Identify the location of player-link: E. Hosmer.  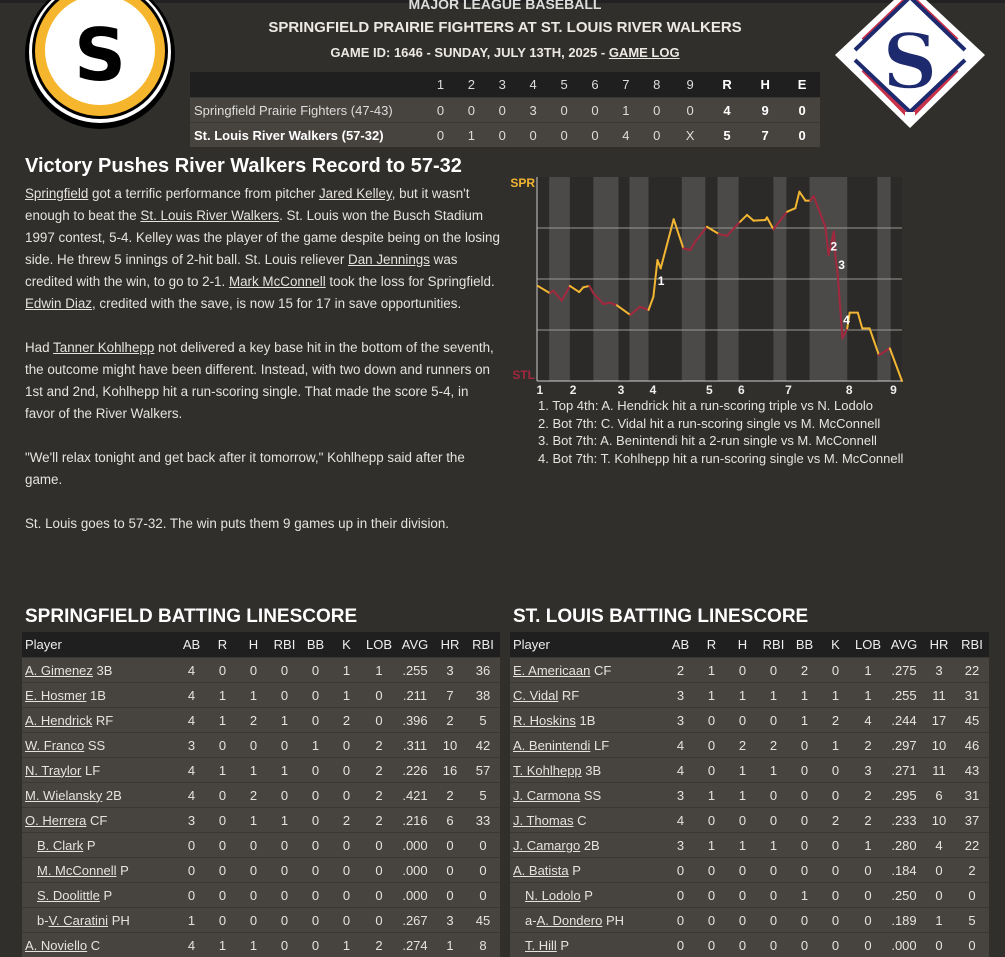
(55, 695).